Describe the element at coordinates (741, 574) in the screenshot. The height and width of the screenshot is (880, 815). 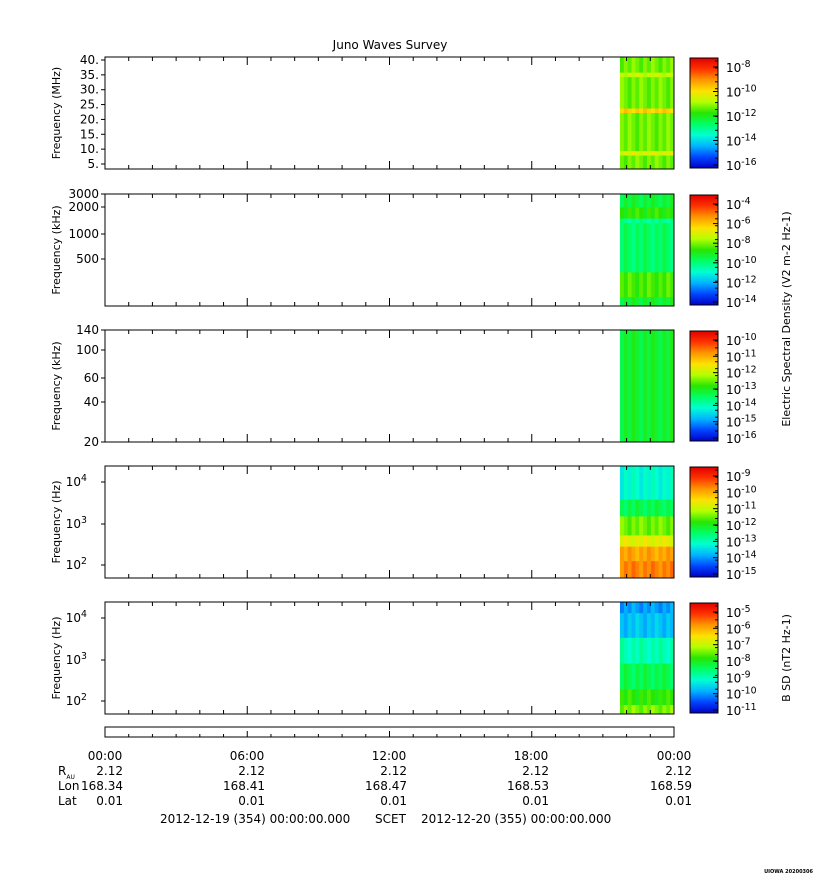
I see `colorbar-tick-label: 10-15` at that location.